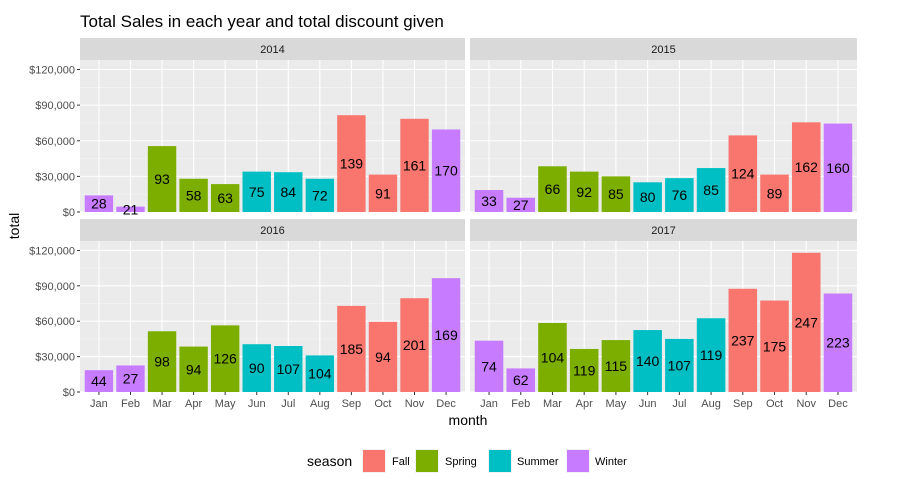  Describe the element at coordinates (461, 462) in the screenshot. I see `legend-label-spring: Spring` at that location.